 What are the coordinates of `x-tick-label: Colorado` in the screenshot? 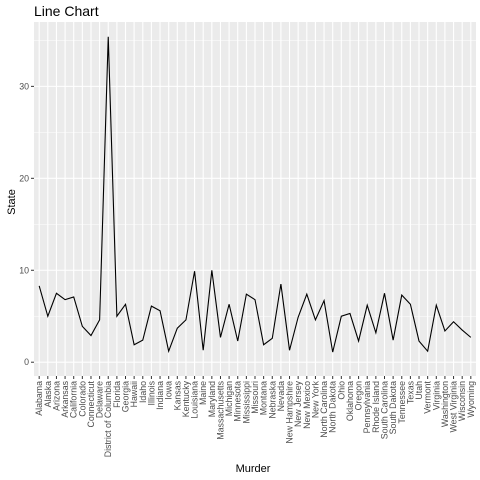 It's located at (82, 399).